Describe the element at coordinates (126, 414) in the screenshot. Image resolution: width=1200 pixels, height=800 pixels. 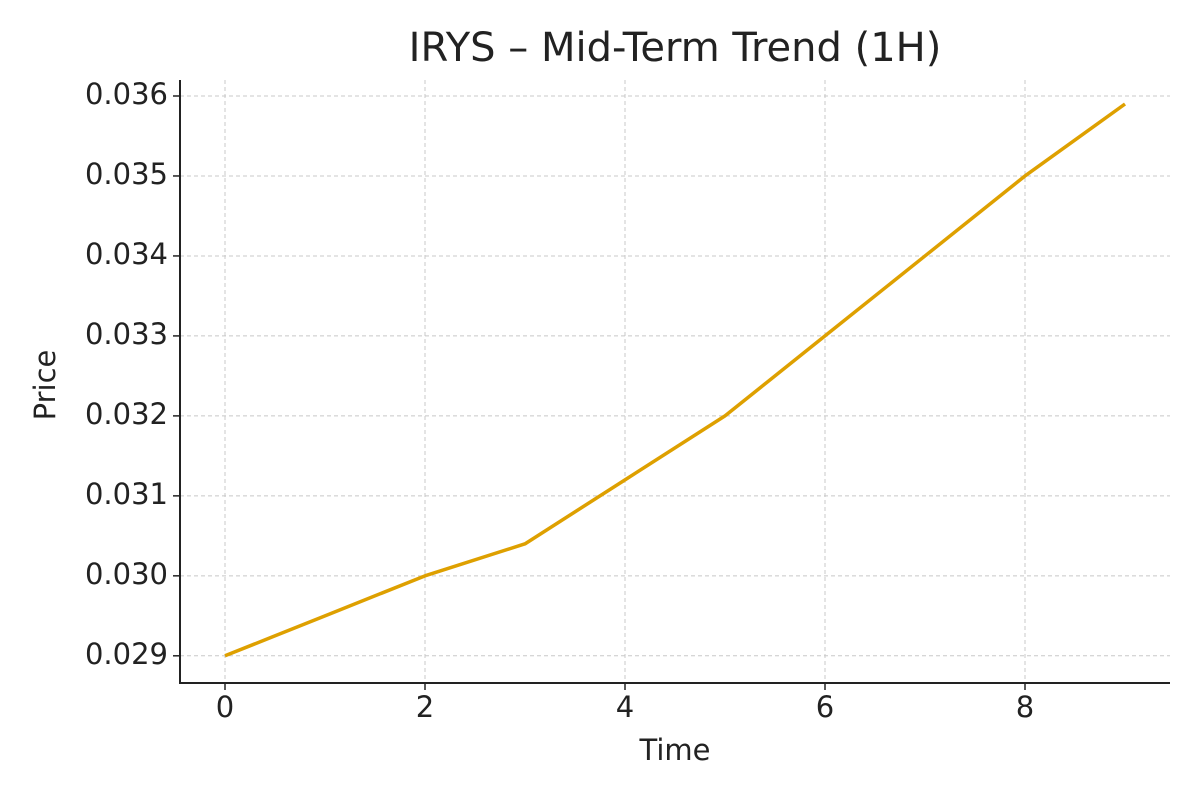
I see `y-tick-label: 0.032` at that location.